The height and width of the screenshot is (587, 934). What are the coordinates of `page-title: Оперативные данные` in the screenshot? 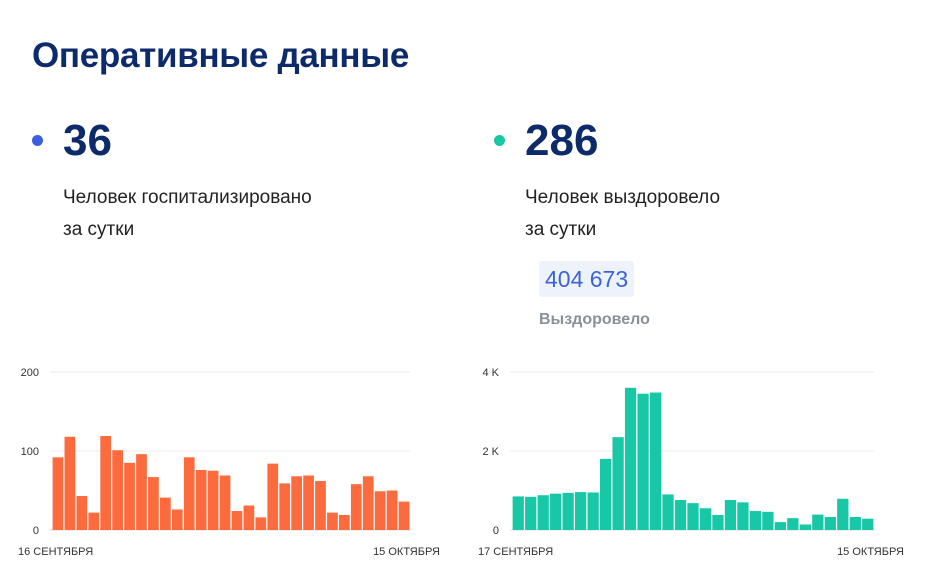 It's located at (220, 55).